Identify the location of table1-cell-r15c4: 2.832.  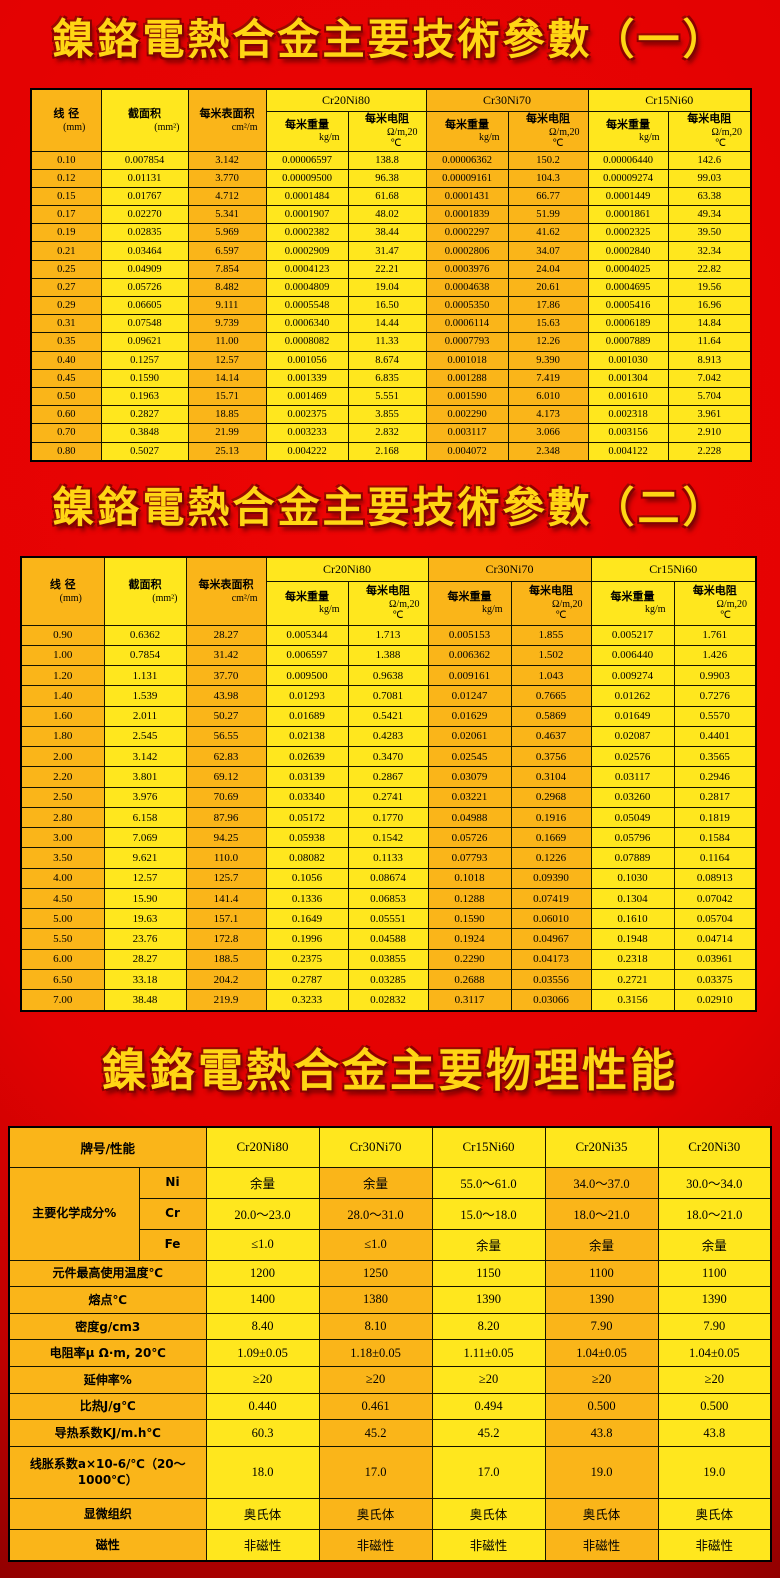
(387, 433).